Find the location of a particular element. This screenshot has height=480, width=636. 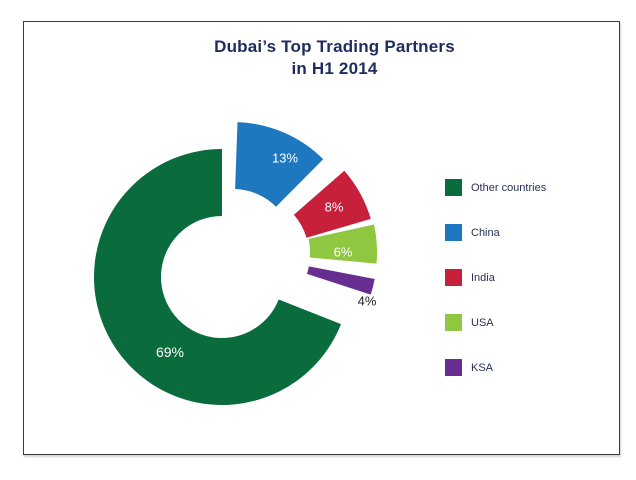

pie-slice-usa is located at coordinates (343, 244).